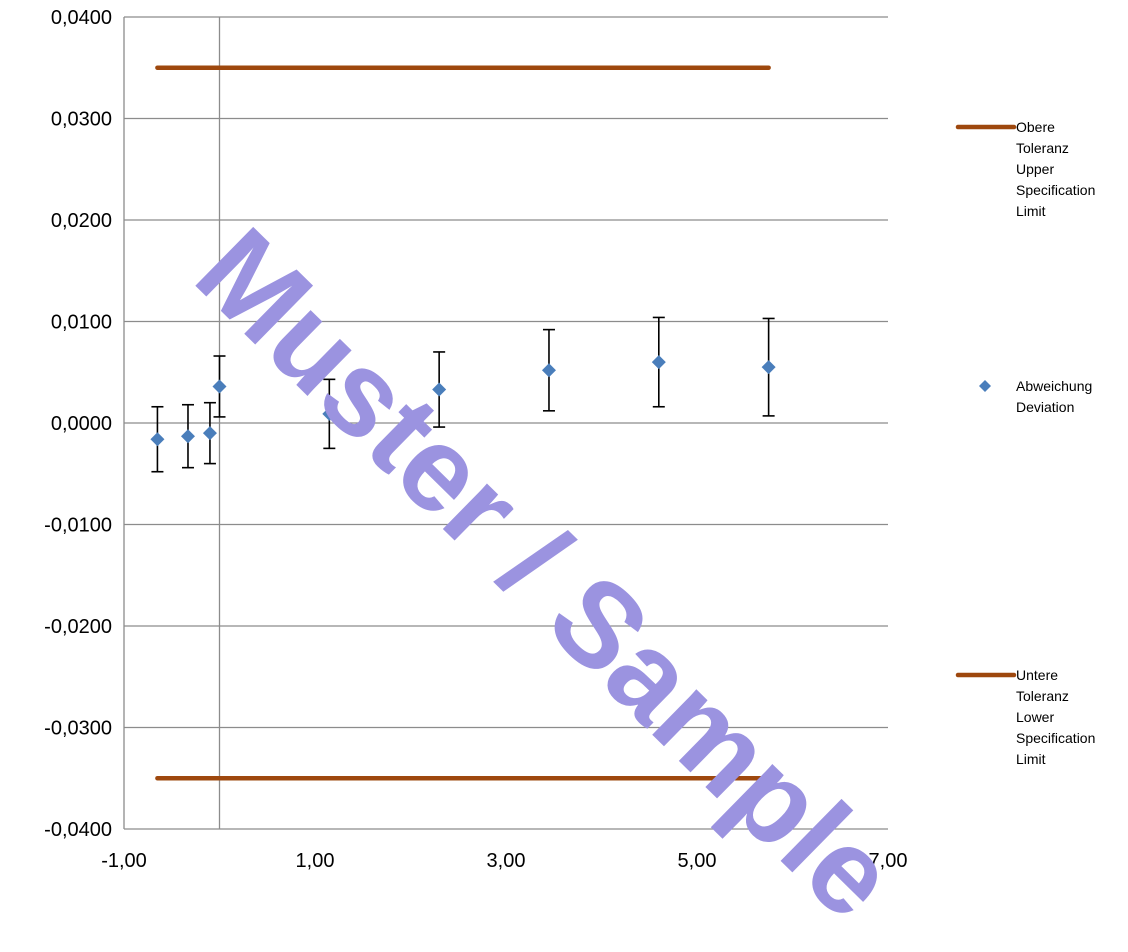 The width and height of the screenshot is (1128, 952). Describe the element at coordinates (697, 861) in the screenshot. I see `x-tick-label: 5,00` at that location.